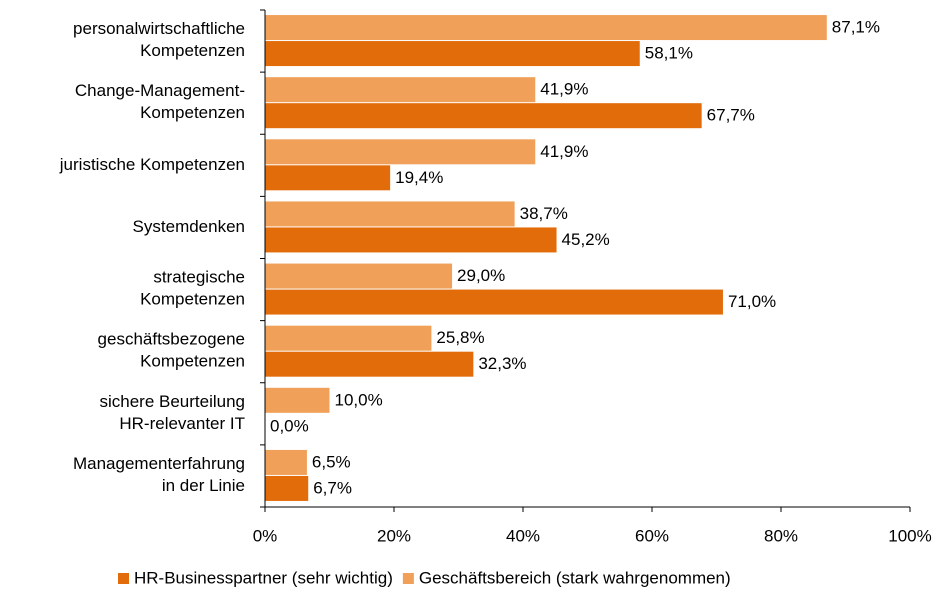  Describe the element at coordinates (394, 535) in the screenshot. I see `x-tick-label: 20%` at that location.